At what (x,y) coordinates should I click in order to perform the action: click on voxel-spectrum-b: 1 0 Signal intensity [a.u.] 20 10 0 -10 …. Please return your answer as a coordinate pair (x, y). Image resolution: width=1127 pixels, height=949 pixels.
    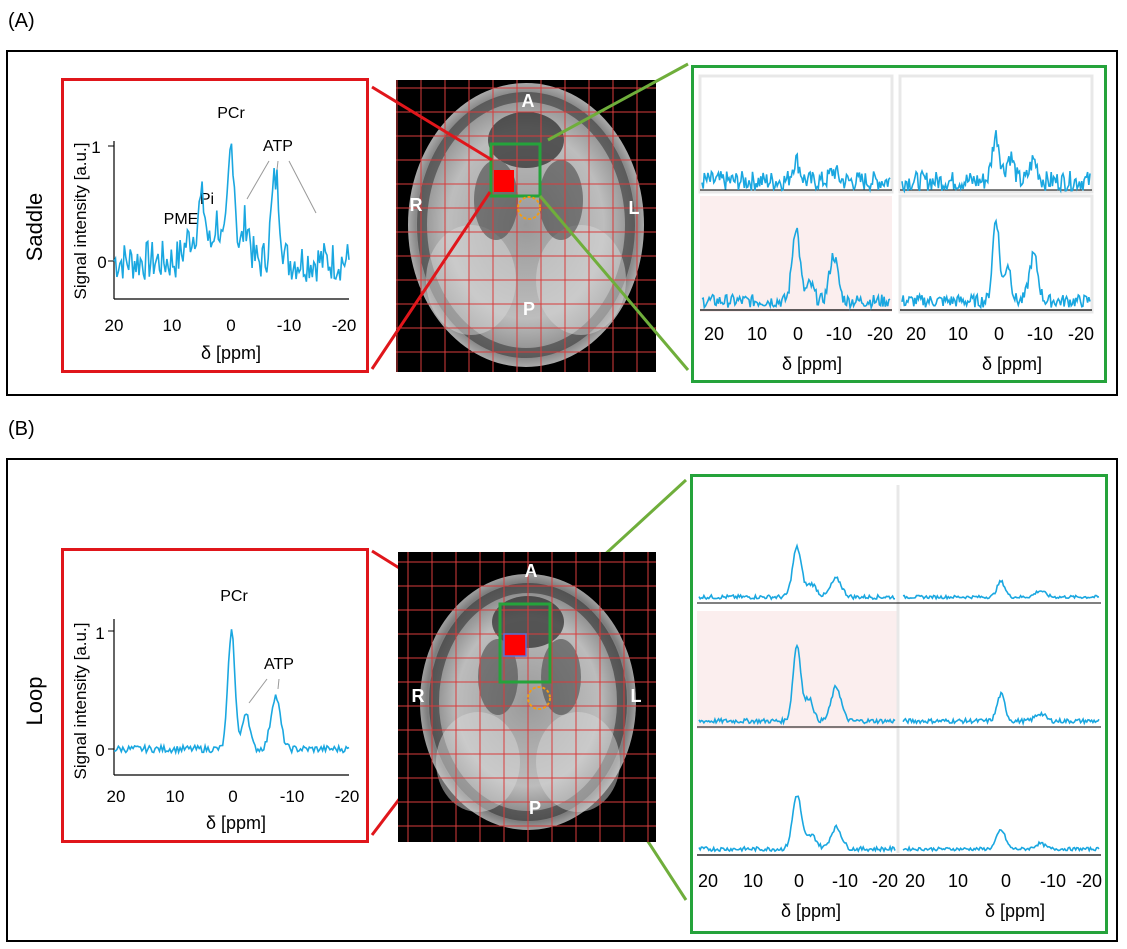
    Looking at the image, I should click on (215, 710).